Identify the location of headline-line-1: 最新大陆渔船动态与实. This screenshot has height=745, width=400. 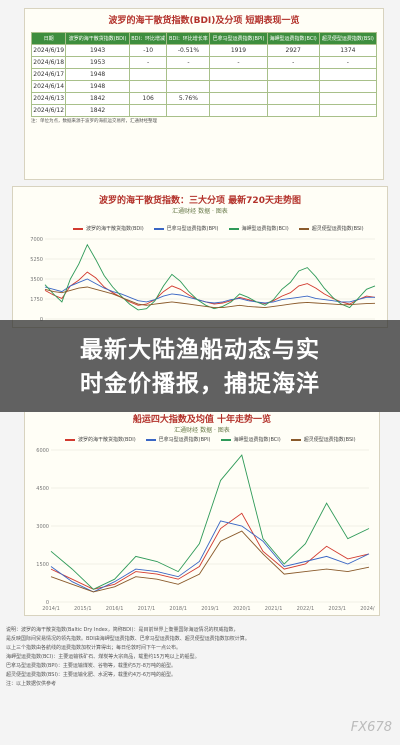
(200, 350).